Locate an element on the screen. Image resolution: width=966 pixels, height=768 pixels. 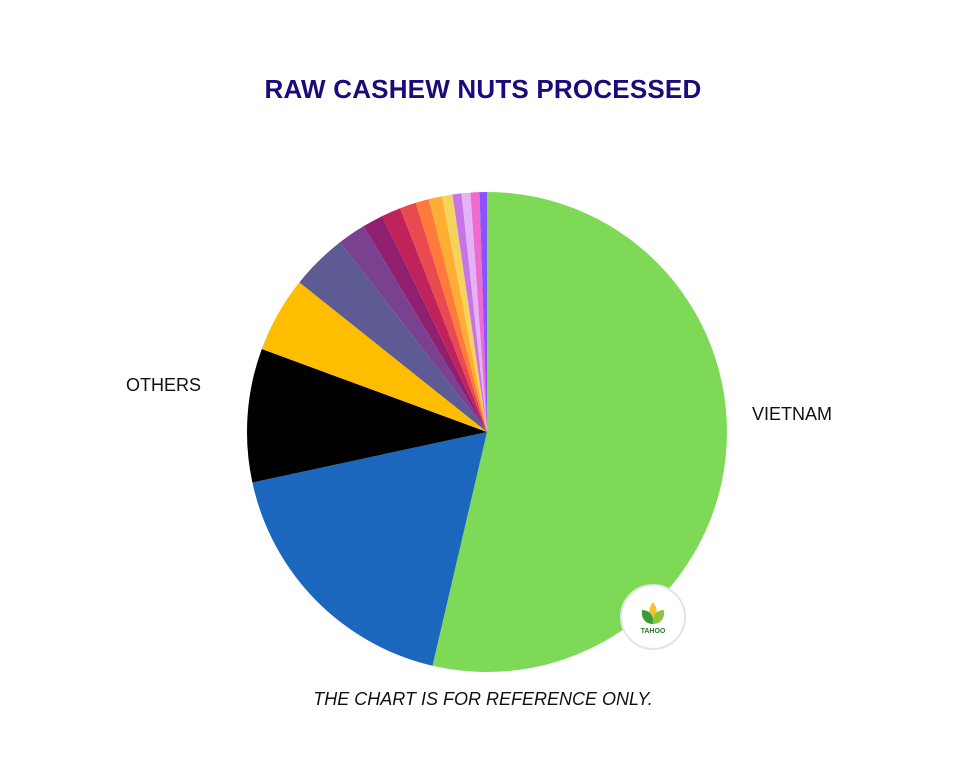
pie-slice-others is located at coordinates (367, 416).